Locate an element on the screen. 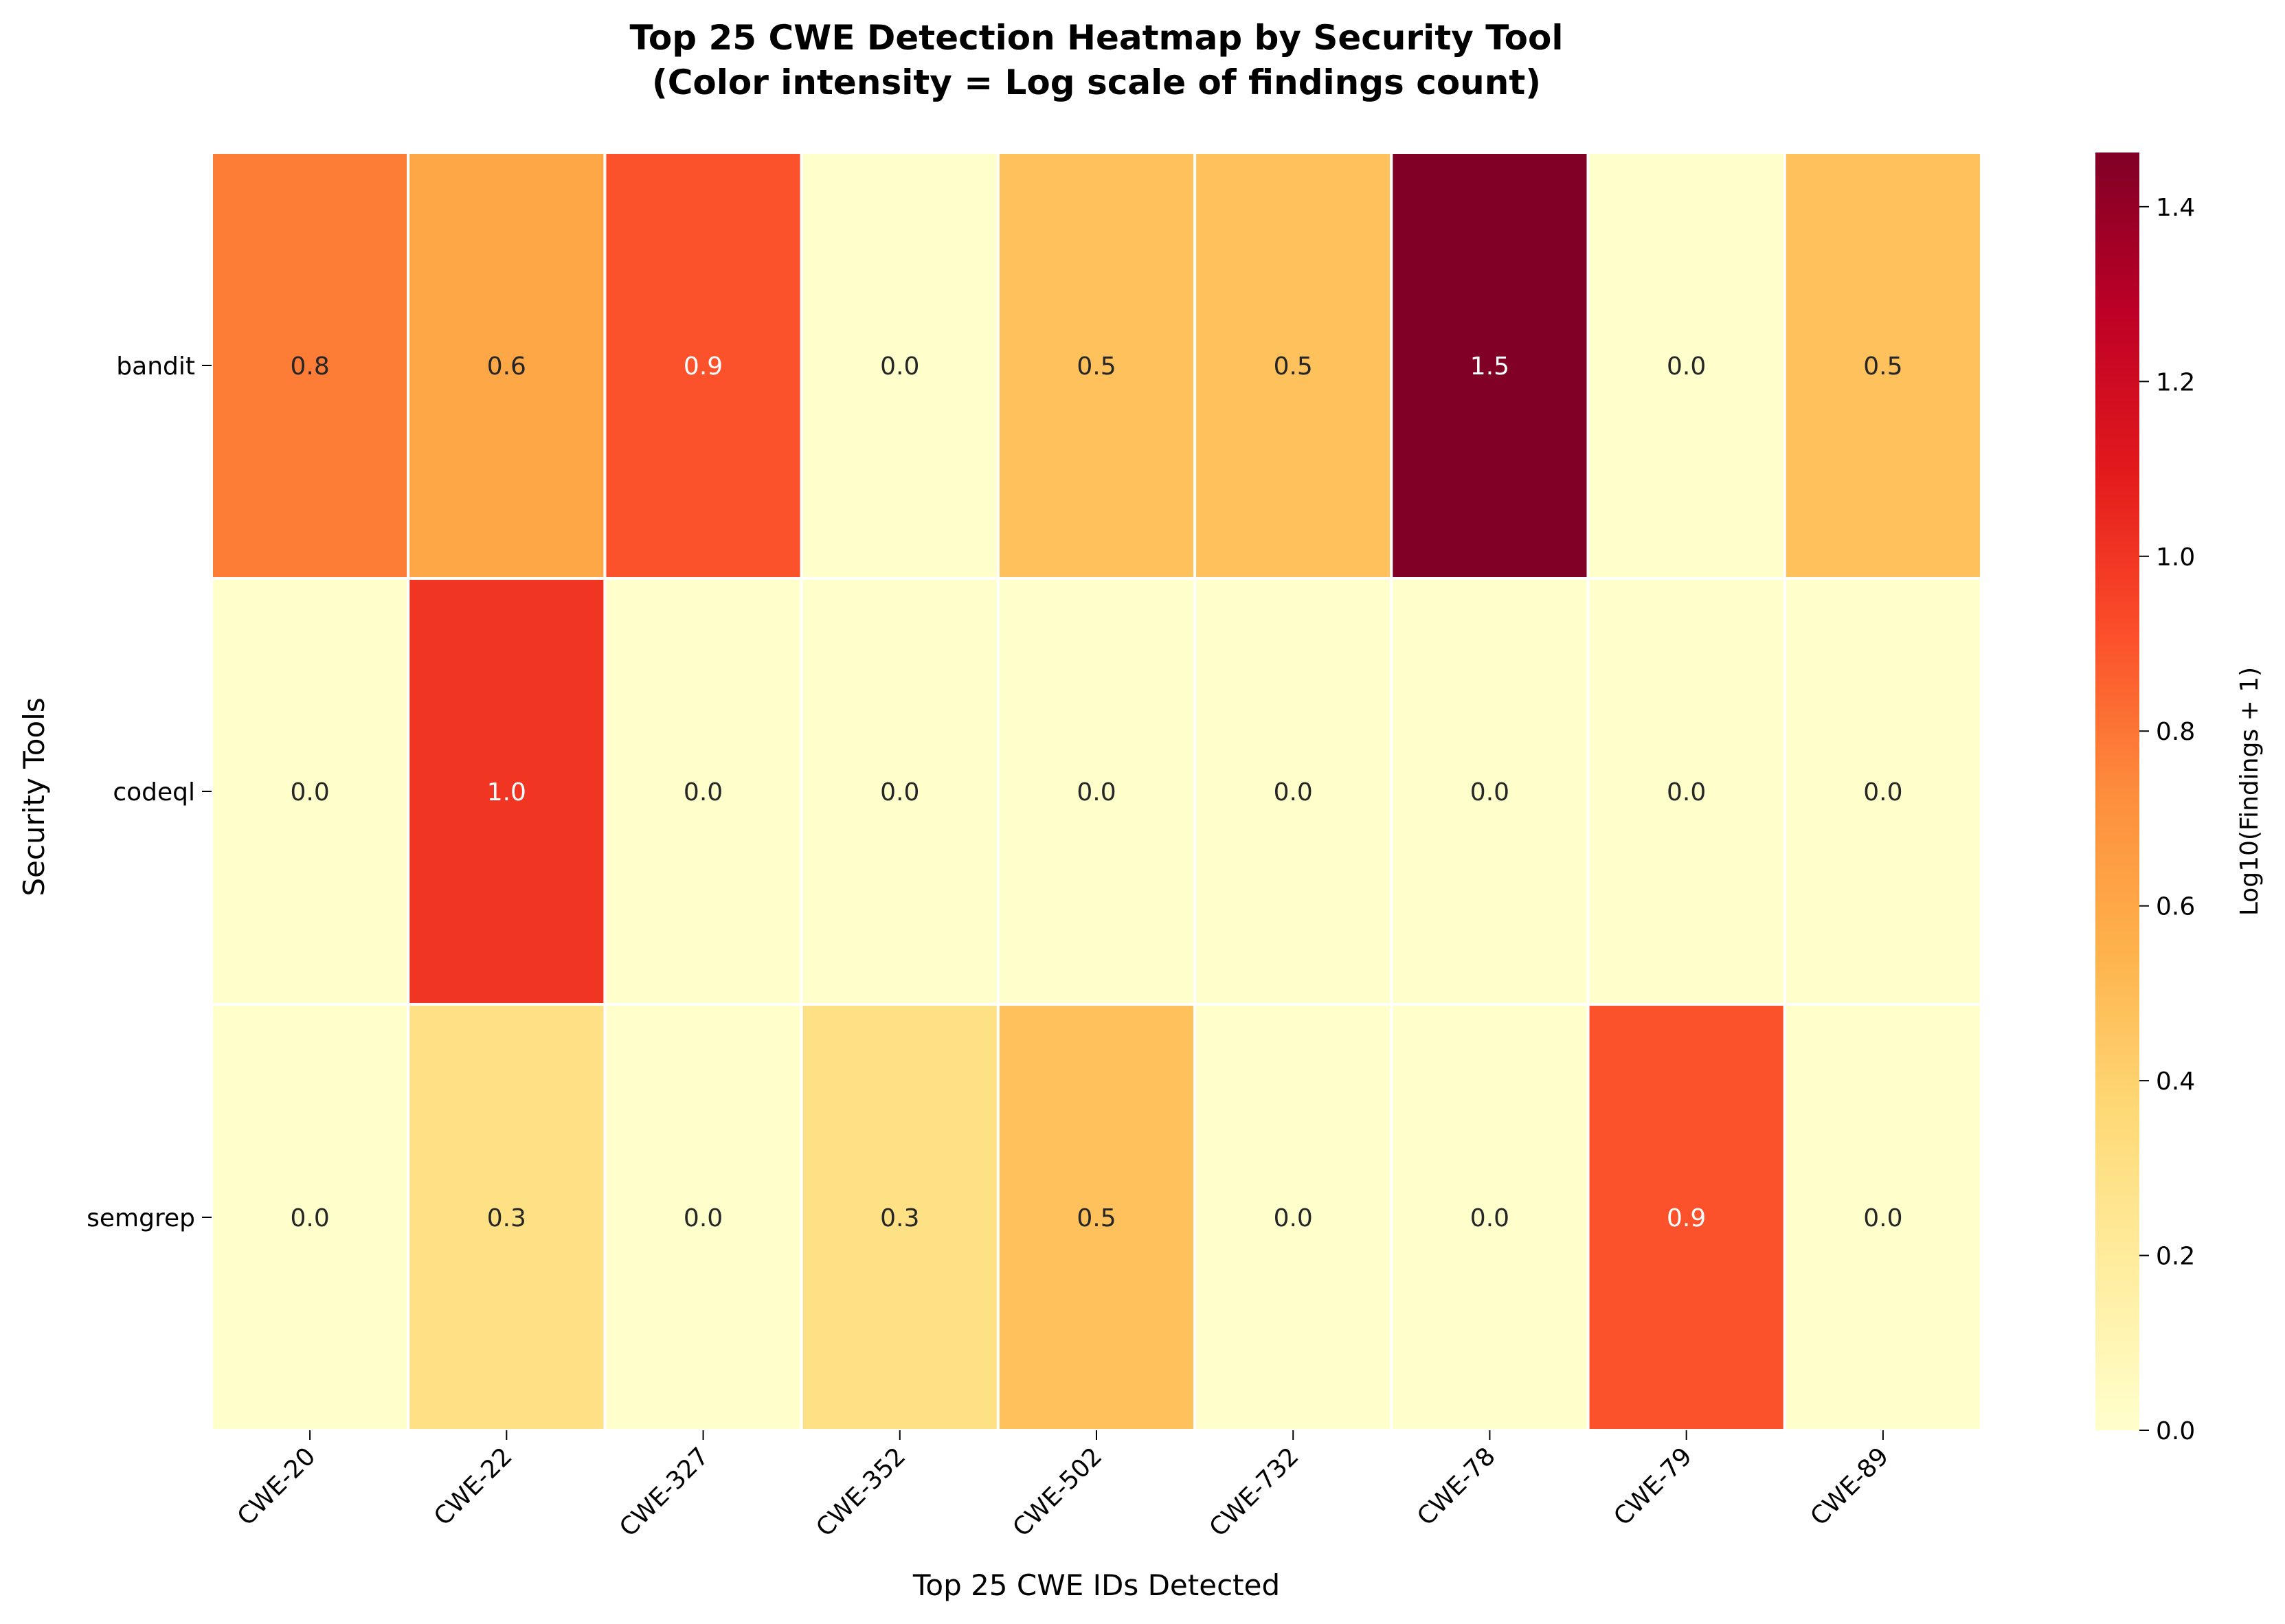 The width and height of the screenshot is (2285, 1624). cell-value-label: 0.8 is located at coordinates (309, 366).